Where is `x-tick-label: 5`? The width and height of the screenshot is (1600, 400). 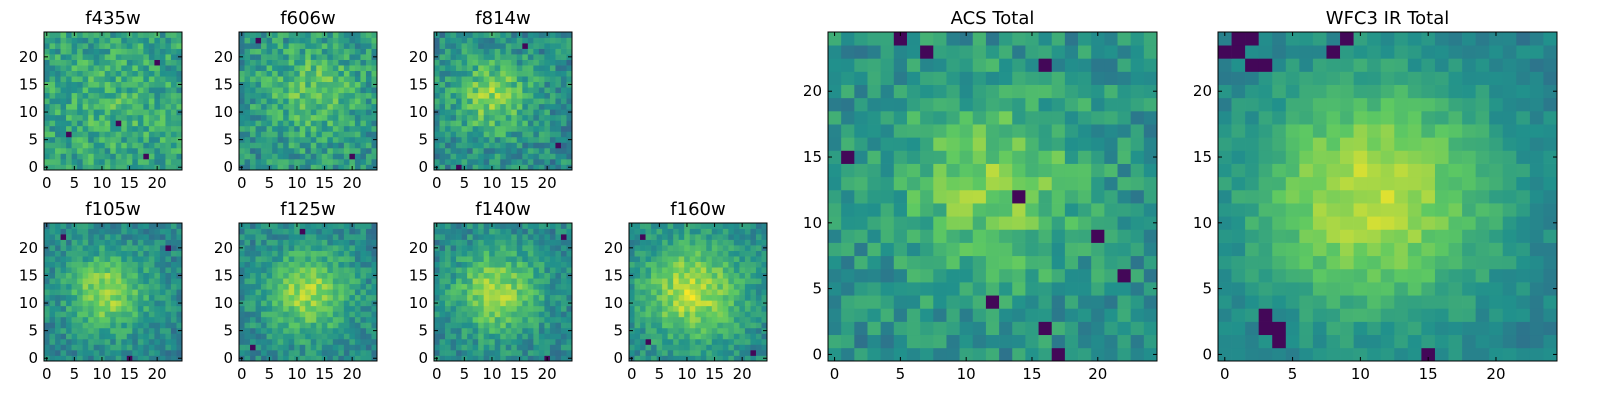 x-tick-label: 5 is located at coordinates (270, 374).